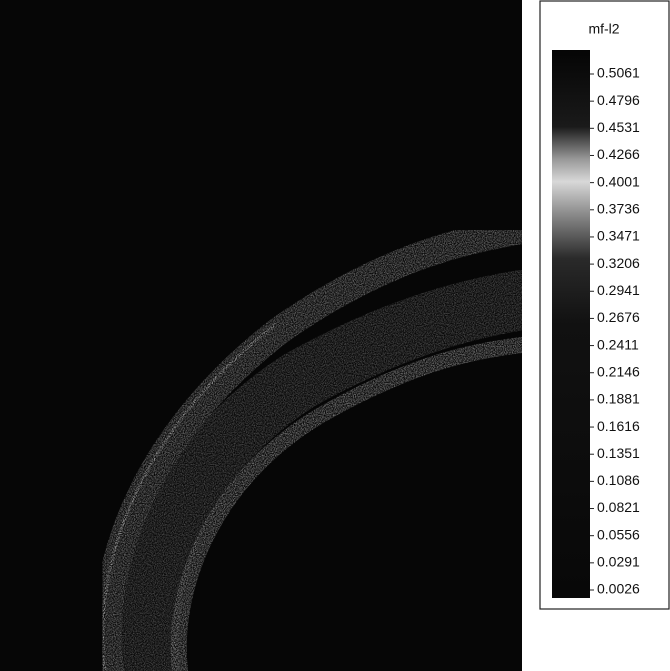 Image resolution: width=670 pixels, height=671 pixels. I want to click on colorbar-tick-label: 0.0026, so click(618, 589).